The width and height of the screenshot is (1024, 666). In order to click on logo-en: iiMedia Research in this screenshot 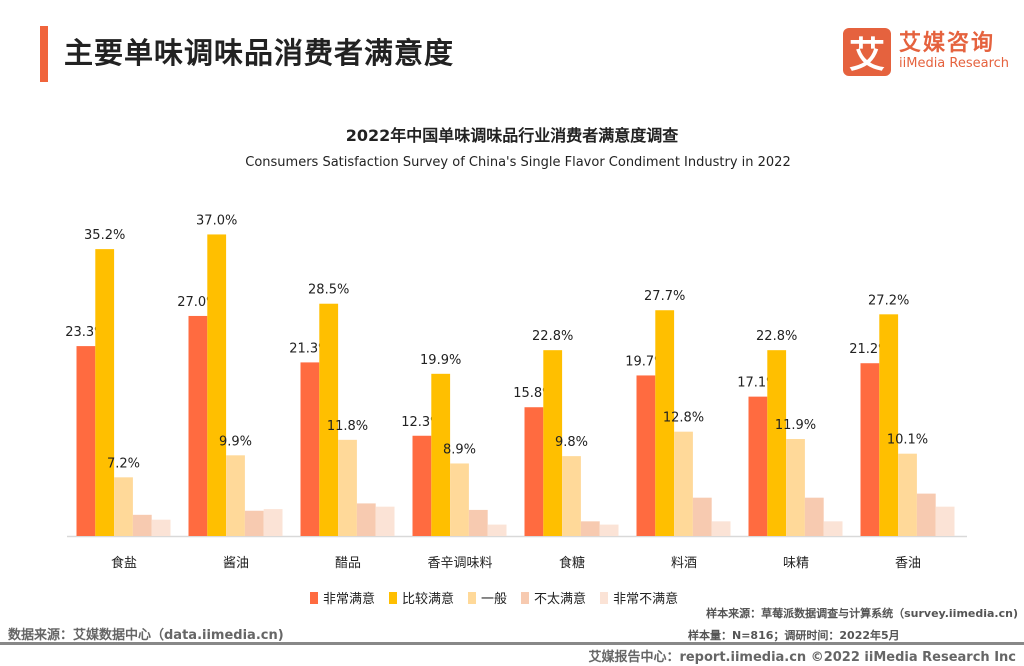, I will do `click(954, 63)`.